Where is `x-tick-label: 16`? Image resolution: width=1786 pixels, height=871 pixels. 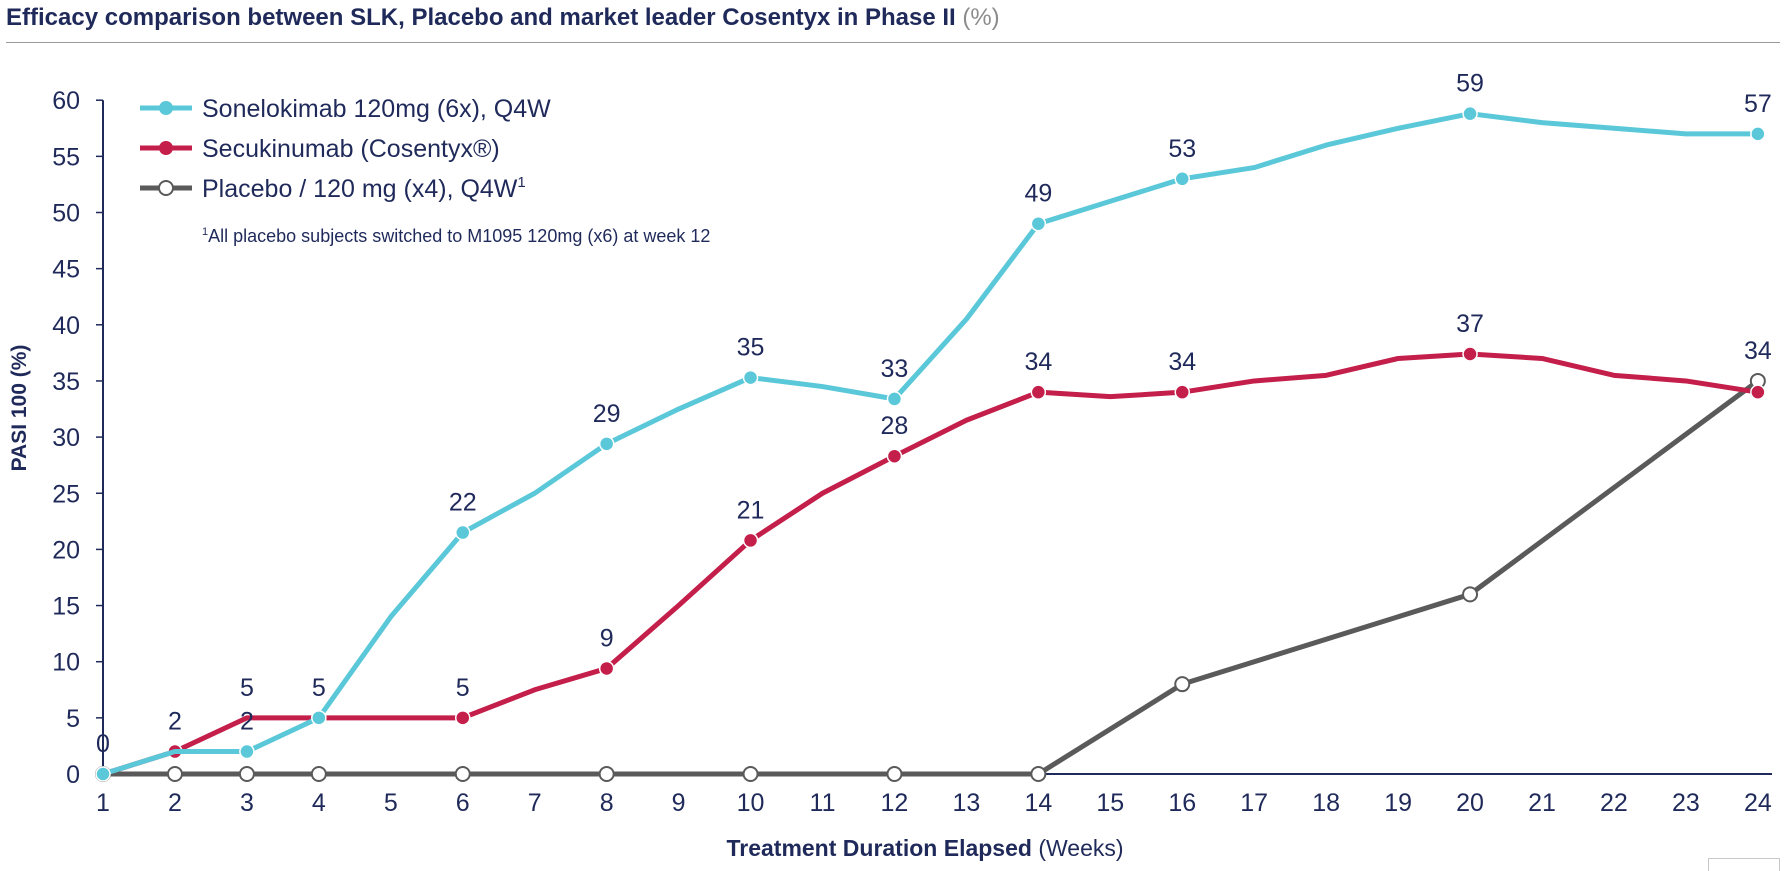 x-tick-label: 16 is located at coordinates (1182, 803).